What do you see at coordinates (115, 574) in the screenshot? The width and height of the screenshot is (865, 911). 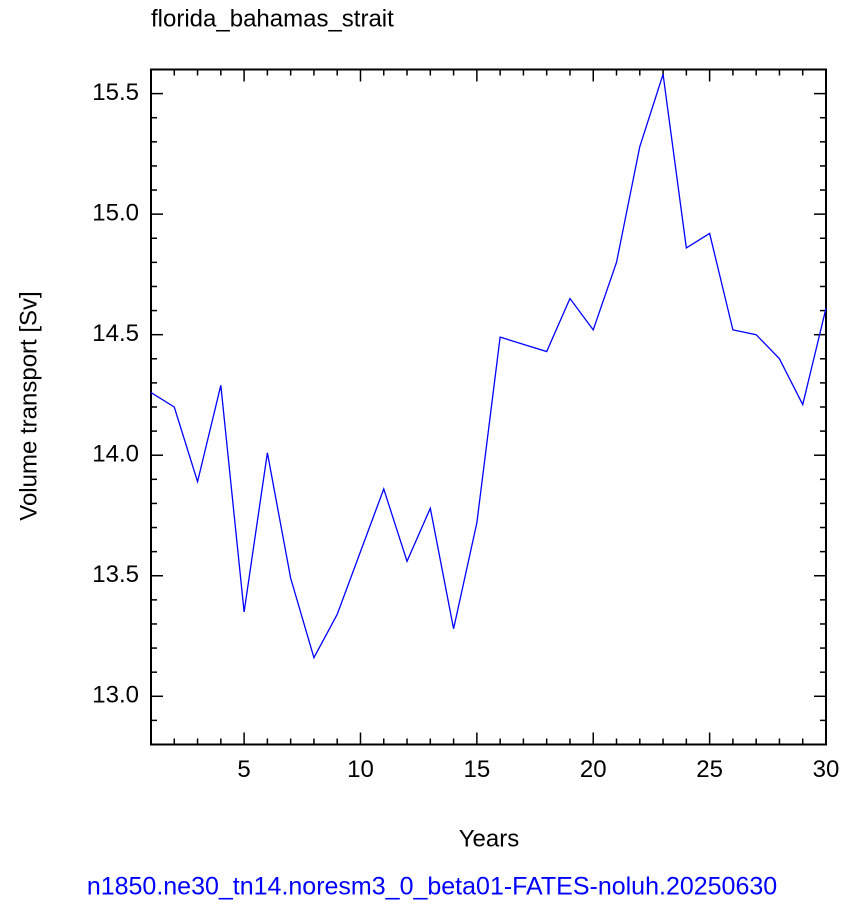 I see `y-tick-label: 13.5` at bounding box center [115, 574].